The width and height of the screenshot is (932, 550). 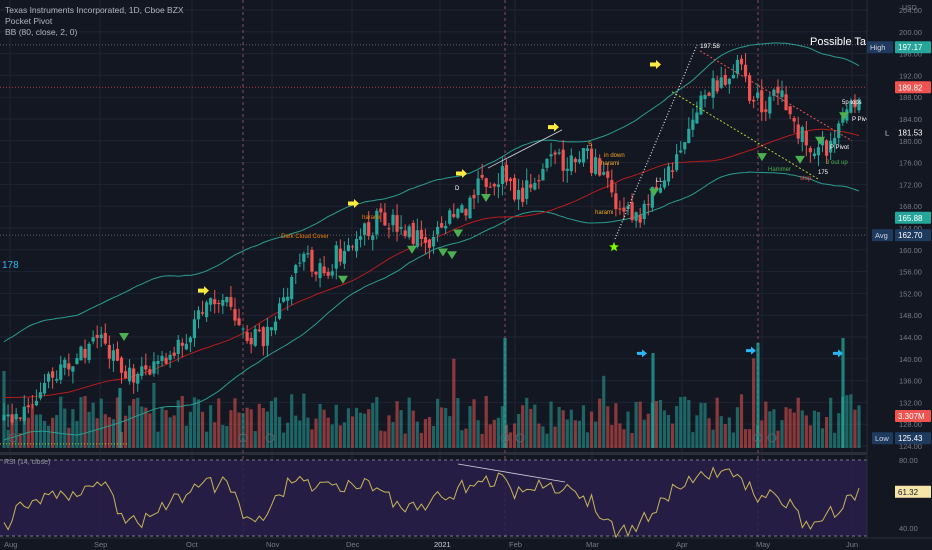 I want to click on price-tick-label: 128.00, so click(x=910, y=424).